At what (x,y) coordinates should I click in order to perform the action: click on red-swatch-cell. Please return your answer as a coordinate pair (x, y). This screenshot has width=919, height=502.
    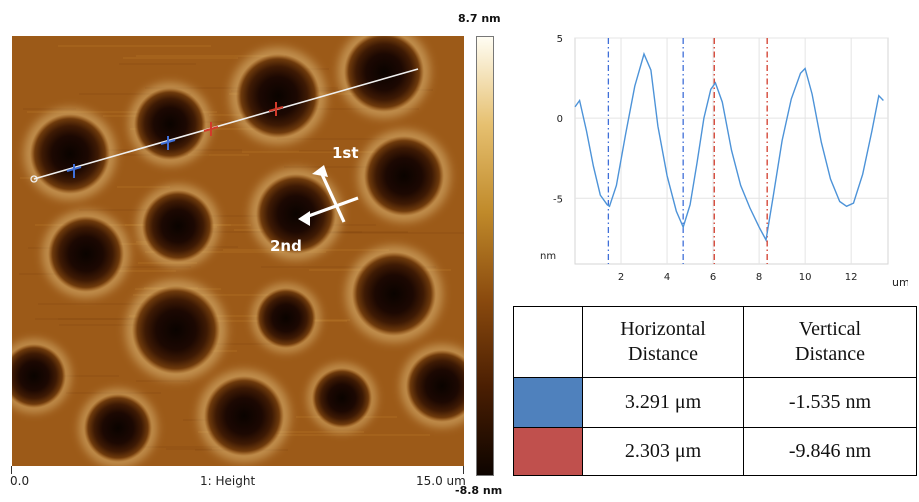
    Looking at the image, I should click on (548, 451).